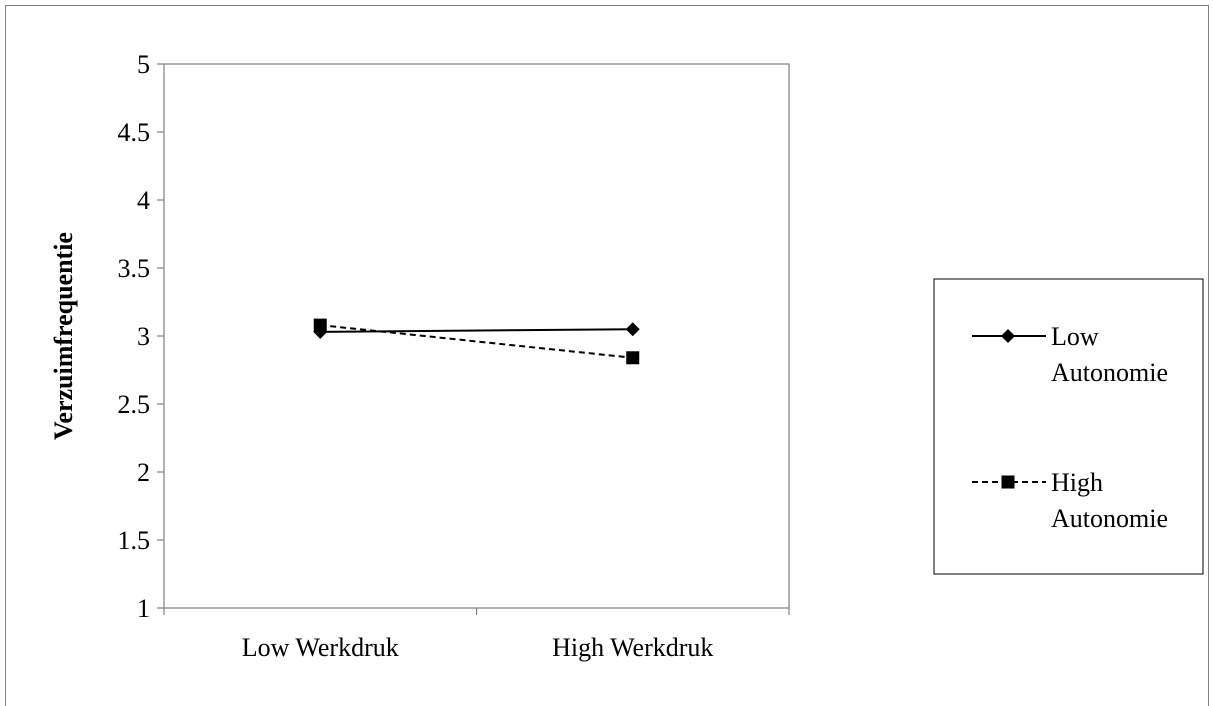 The height and width of the screenshot is (706, 1213). What do you see at coordinates (143, 64) in the screenshot?
I see `y-tick-label: 5` at bounding box center [143, 64].